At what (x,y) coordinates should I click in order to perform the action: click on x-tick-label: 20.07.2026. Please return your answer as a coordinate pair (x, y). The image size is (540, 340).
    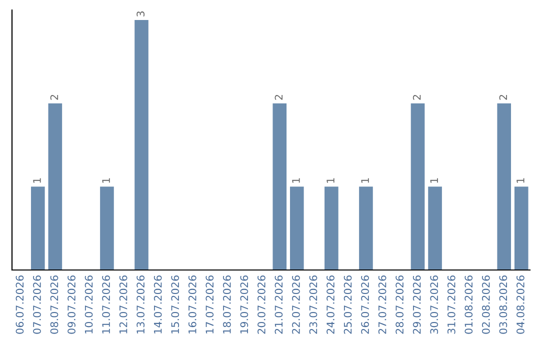
    Looking at the image, I should click on (262, 305).